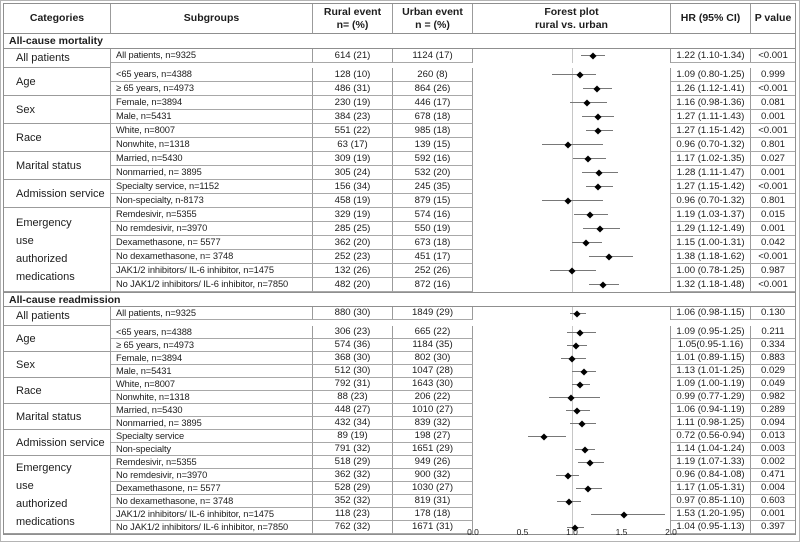 This screenshot has height=542, width=800. Describe the element at coordinates (433, 75) in the screenshot. I see `urban-event-cell: 260 (8)` at that location.